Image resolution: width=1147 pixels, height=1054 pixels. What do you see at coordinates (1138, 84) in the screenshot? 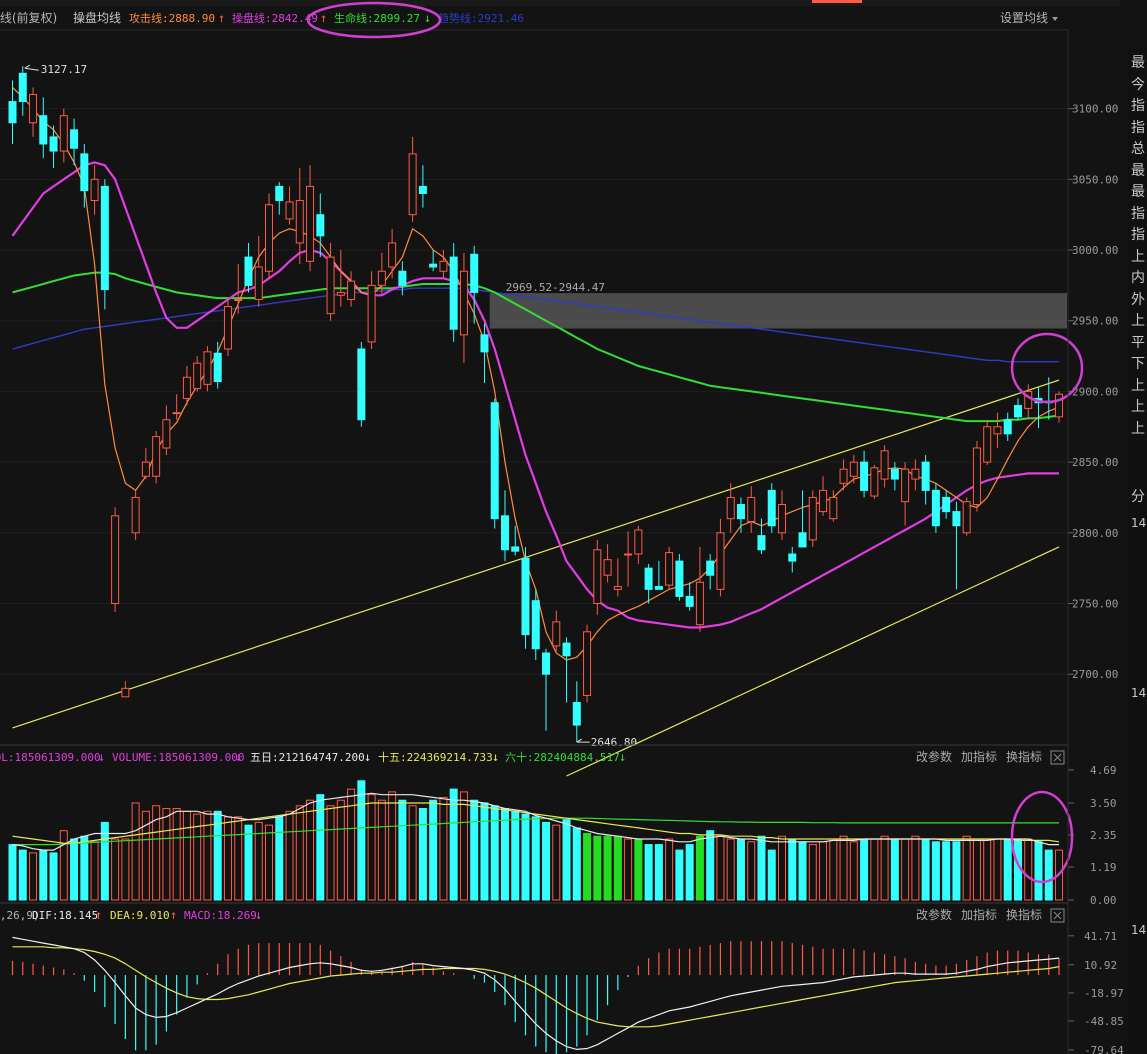
I see `sidebar-label: 今` at bounding box center [1138, 84].